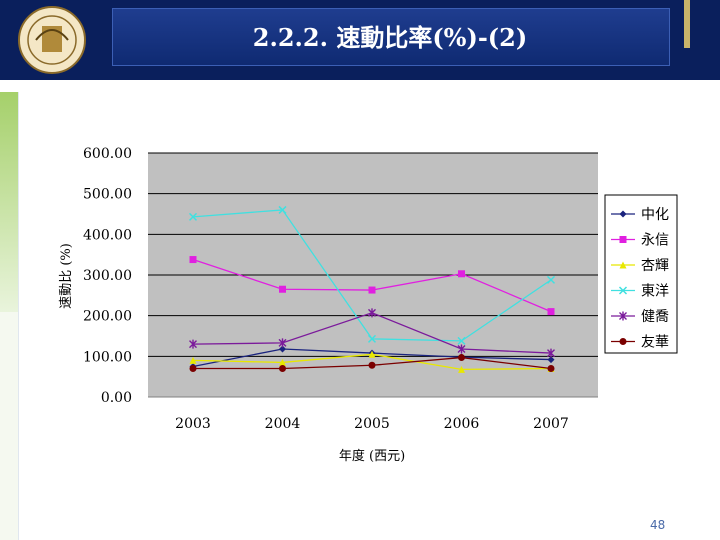  I want to click on legend-label: 東洋, so click(655, 292).